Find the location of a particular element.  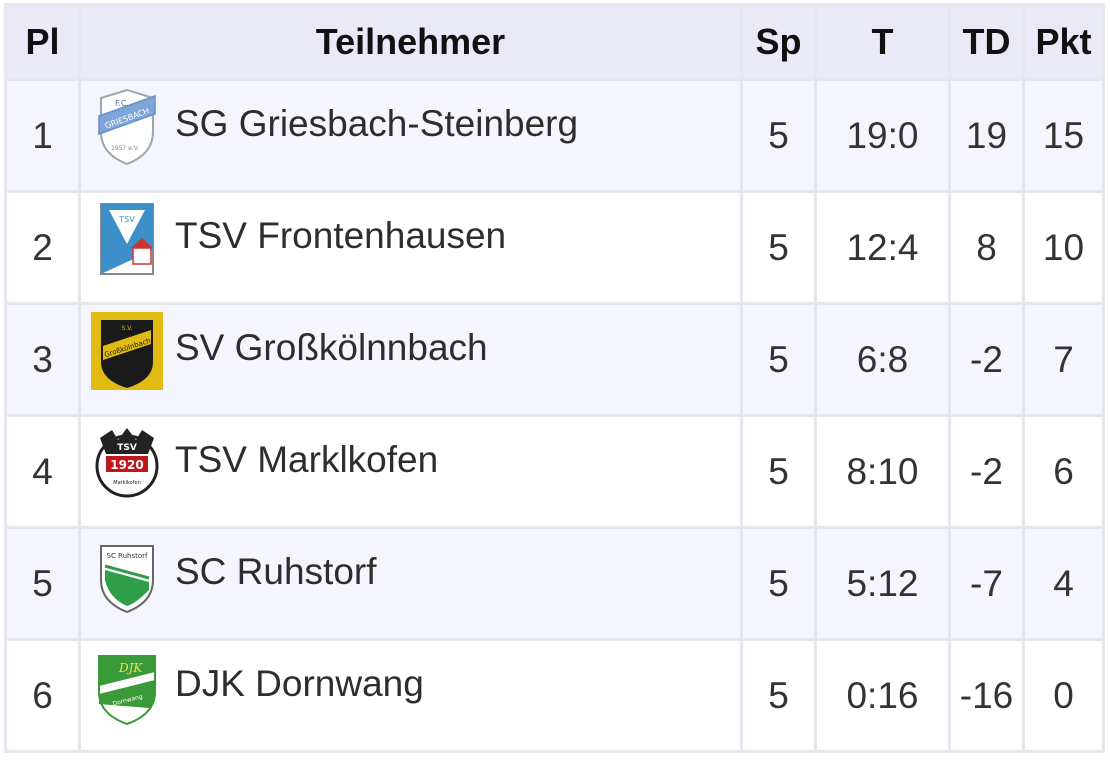

header-pkt: Pkt is located at coordinates (1063, 42).